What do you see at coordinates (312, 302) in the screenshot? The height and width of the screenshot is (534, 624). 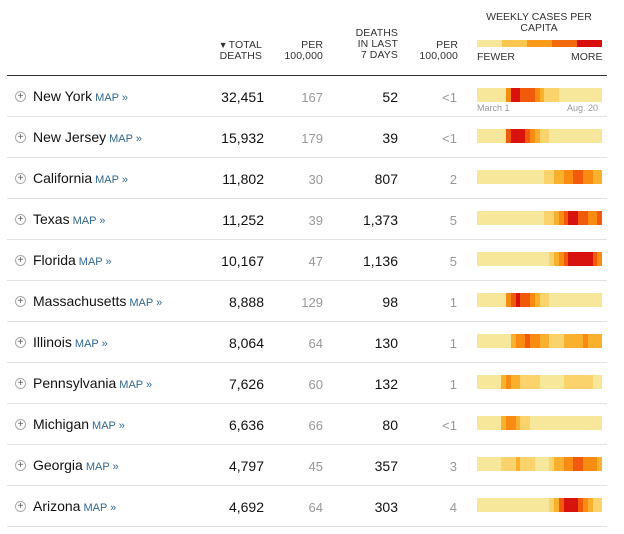 I see `deaths-per-100k-cell: 129` at bounding box center [312, 302].